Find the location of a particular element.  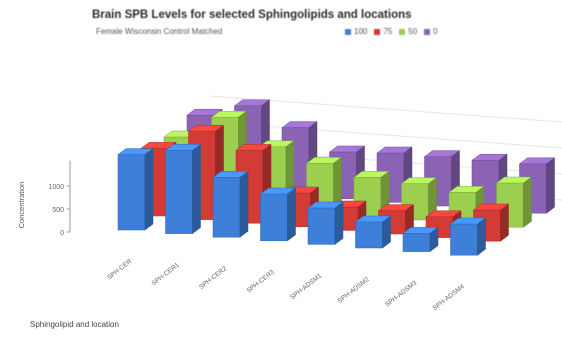

chart-legend: 100 75 50 0 is located at coordinates (391, 31).